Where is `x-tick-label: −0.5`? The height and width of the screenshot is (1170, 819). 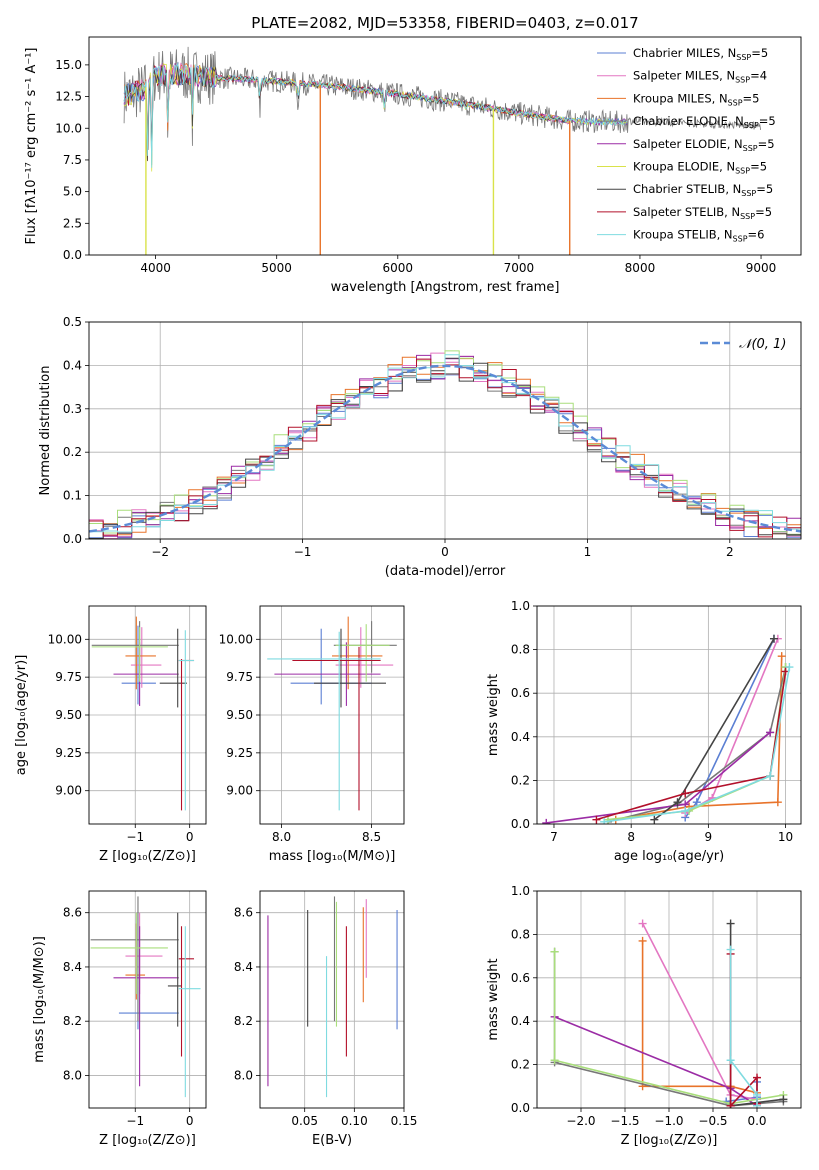
x-tick-label: −0.5 is located at coordinates (712, 1121).